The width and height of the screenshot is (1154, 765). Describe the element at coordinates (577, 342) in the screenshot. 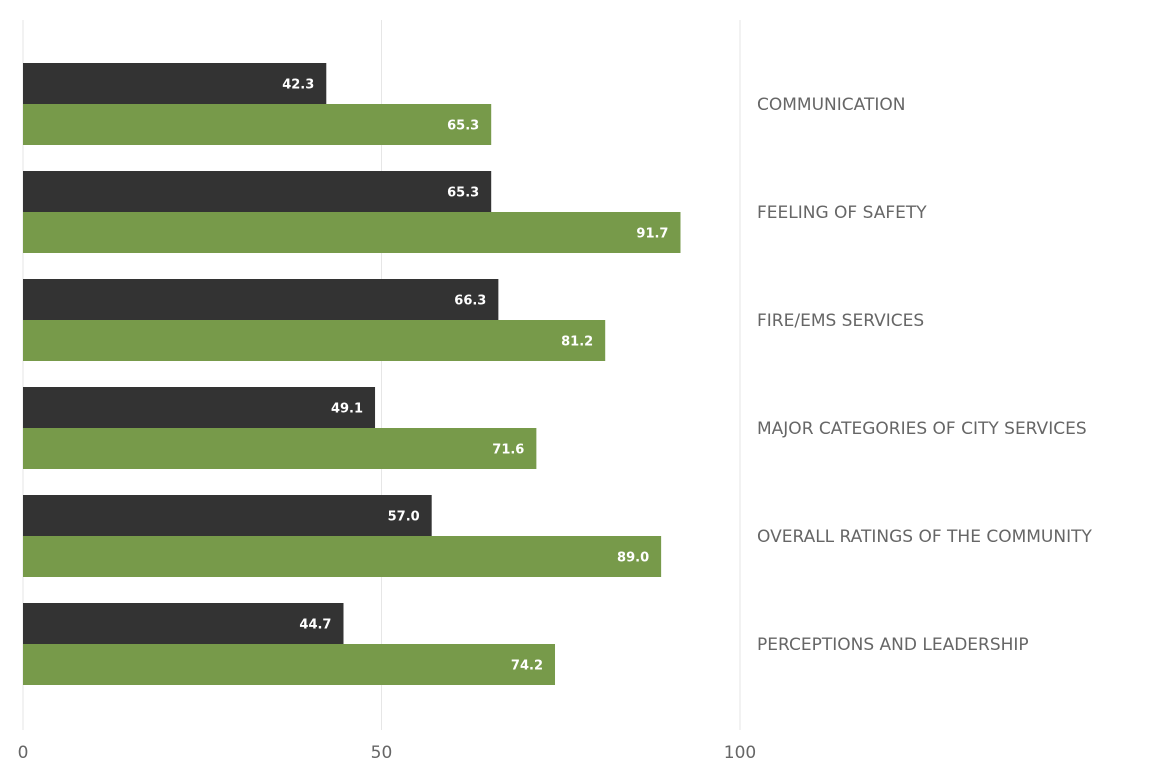

I see `data-label: 81.2` at that location.